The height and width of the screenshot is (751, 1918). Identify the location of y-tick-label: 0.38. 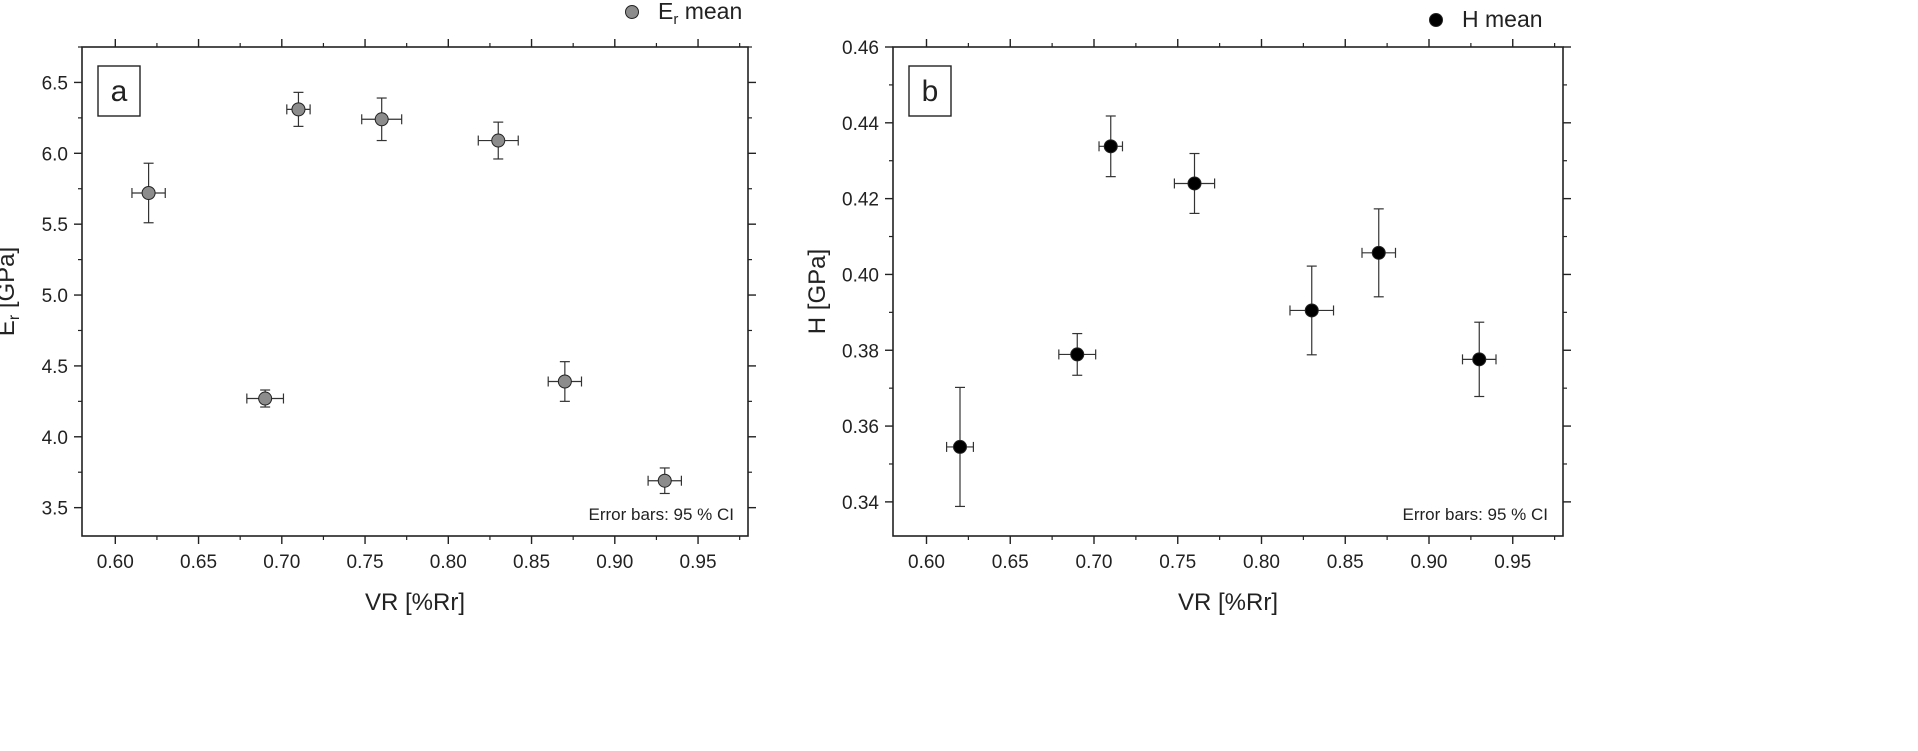
(860, 351).